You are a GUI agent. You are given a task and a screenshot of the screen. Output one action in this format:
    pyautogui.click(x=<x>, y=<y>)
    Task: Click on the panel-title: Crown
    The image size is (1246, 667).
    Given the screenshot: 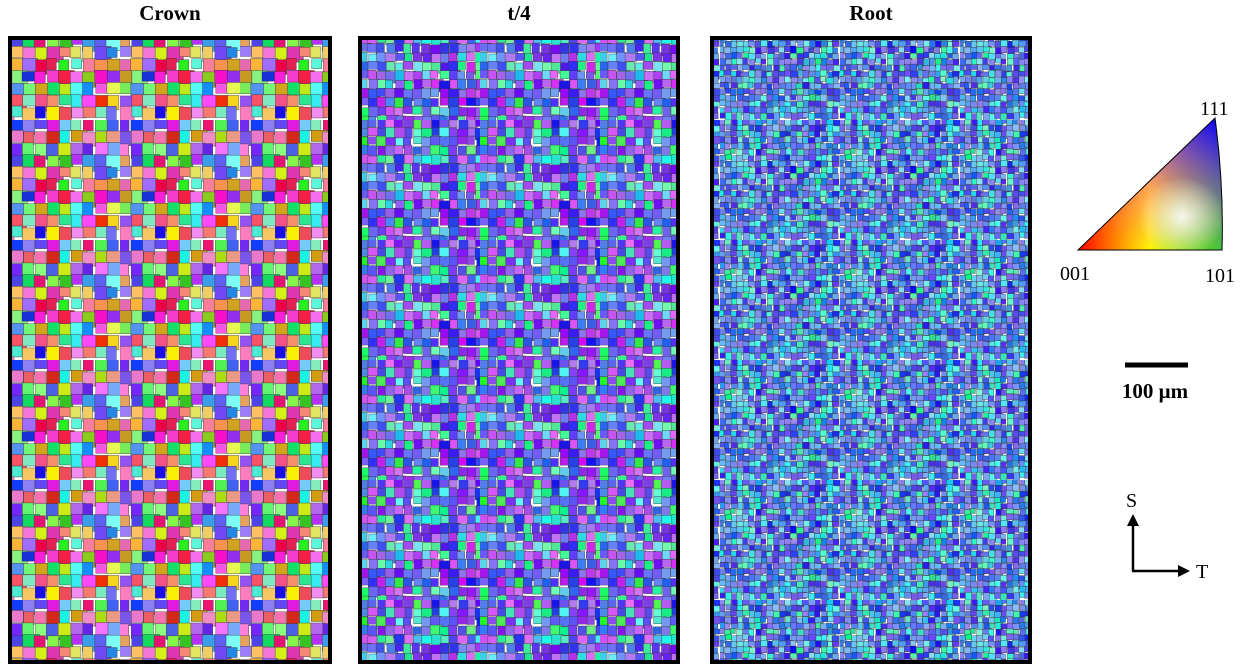 What is the action you would take?
    pyautogui.click(x=170, y=13)
    